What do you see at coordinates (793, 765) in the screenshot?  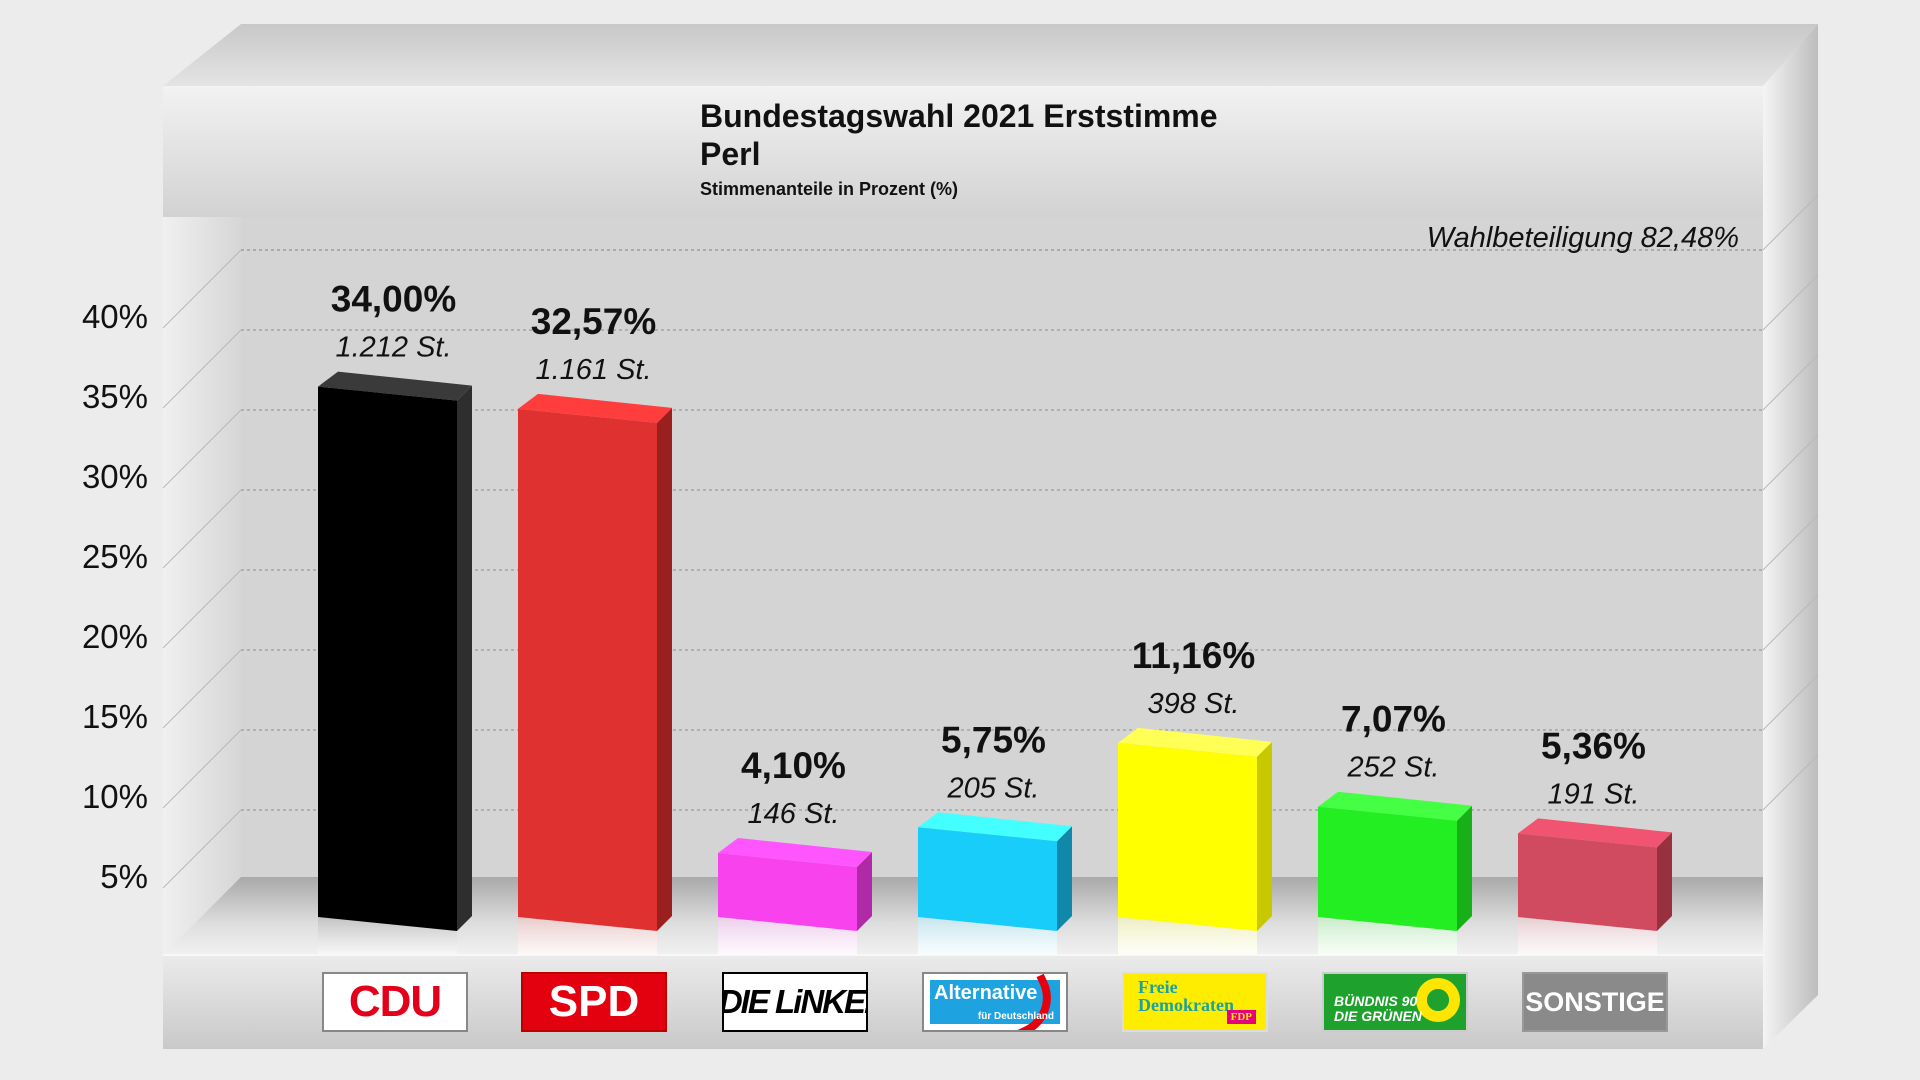 I see `value-label: 4,10%` at bounding box center [793, 765].